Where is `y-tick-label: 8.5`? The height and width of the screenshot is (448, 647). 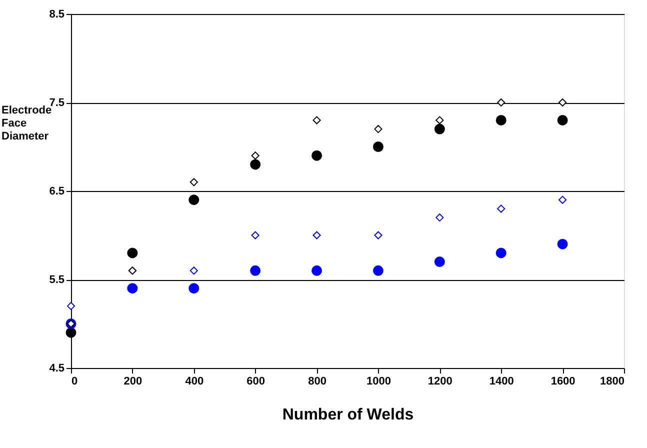 y-tick-label: 8.5 is located at coordinates (56, 14).